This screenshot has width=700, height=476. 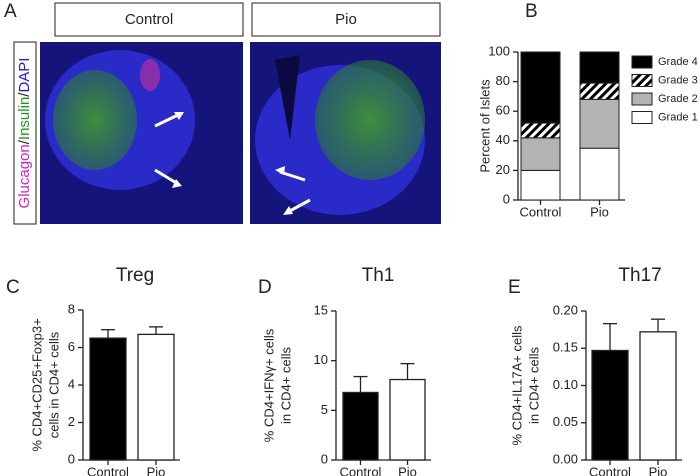 I want to click on y-tick-label: 15, so click(x=321, y=309).